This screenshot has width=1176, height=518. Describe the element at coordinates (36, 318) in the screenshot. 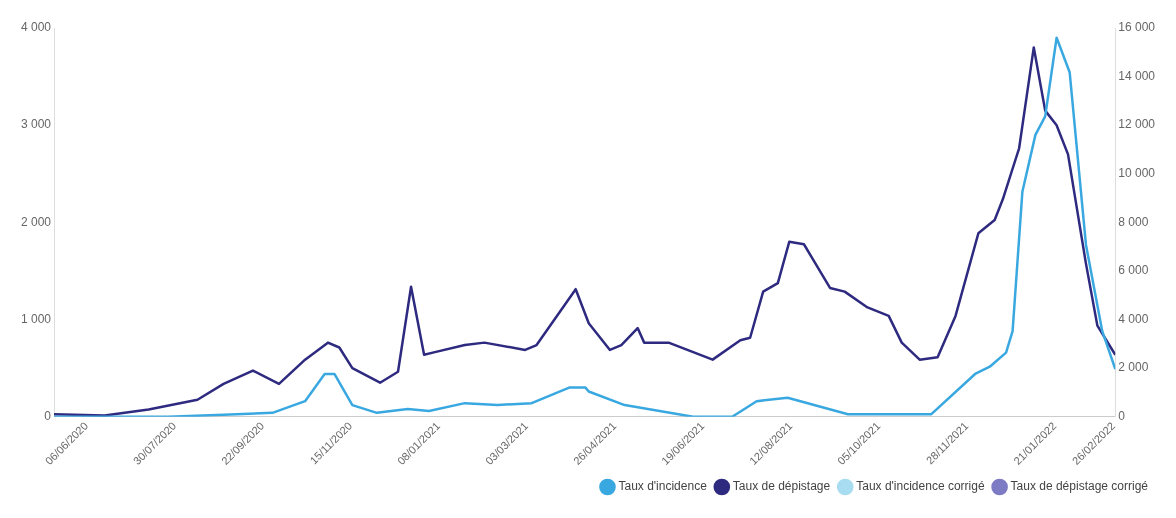

I see `y-tick-label: 1 000` at that location.